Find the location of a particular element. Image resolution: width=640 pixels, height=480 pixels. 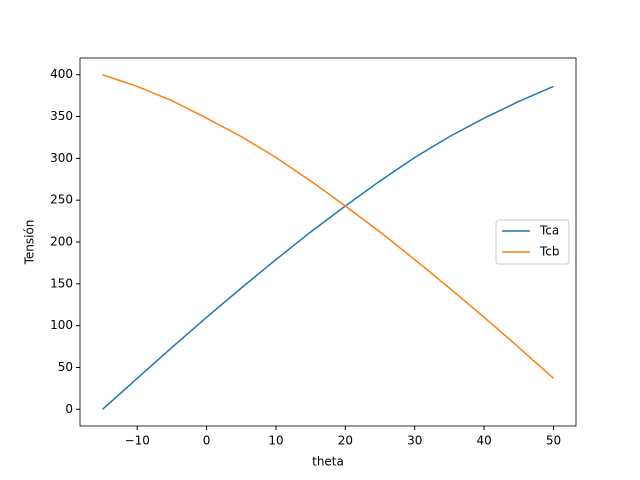

x-axis-label: theta is located at coordinates (328, 462).